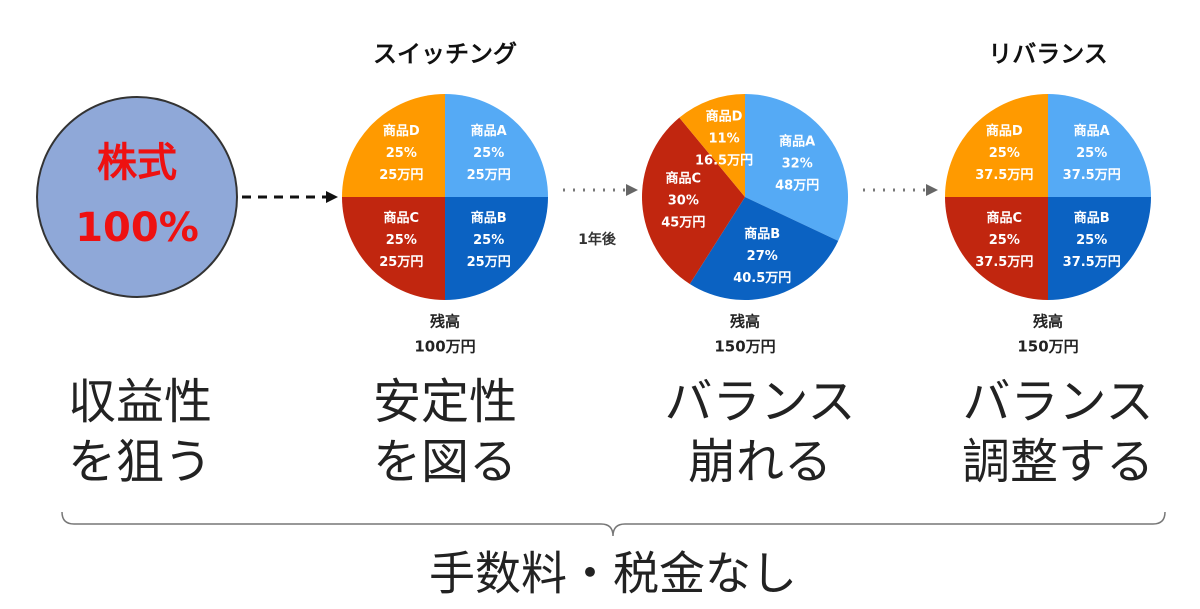 This screenshot has width=1200, height=609. Describe the element at coordinates (613, 574) in the screenshot. I see `footer: 手数料・税金なし` at that location.